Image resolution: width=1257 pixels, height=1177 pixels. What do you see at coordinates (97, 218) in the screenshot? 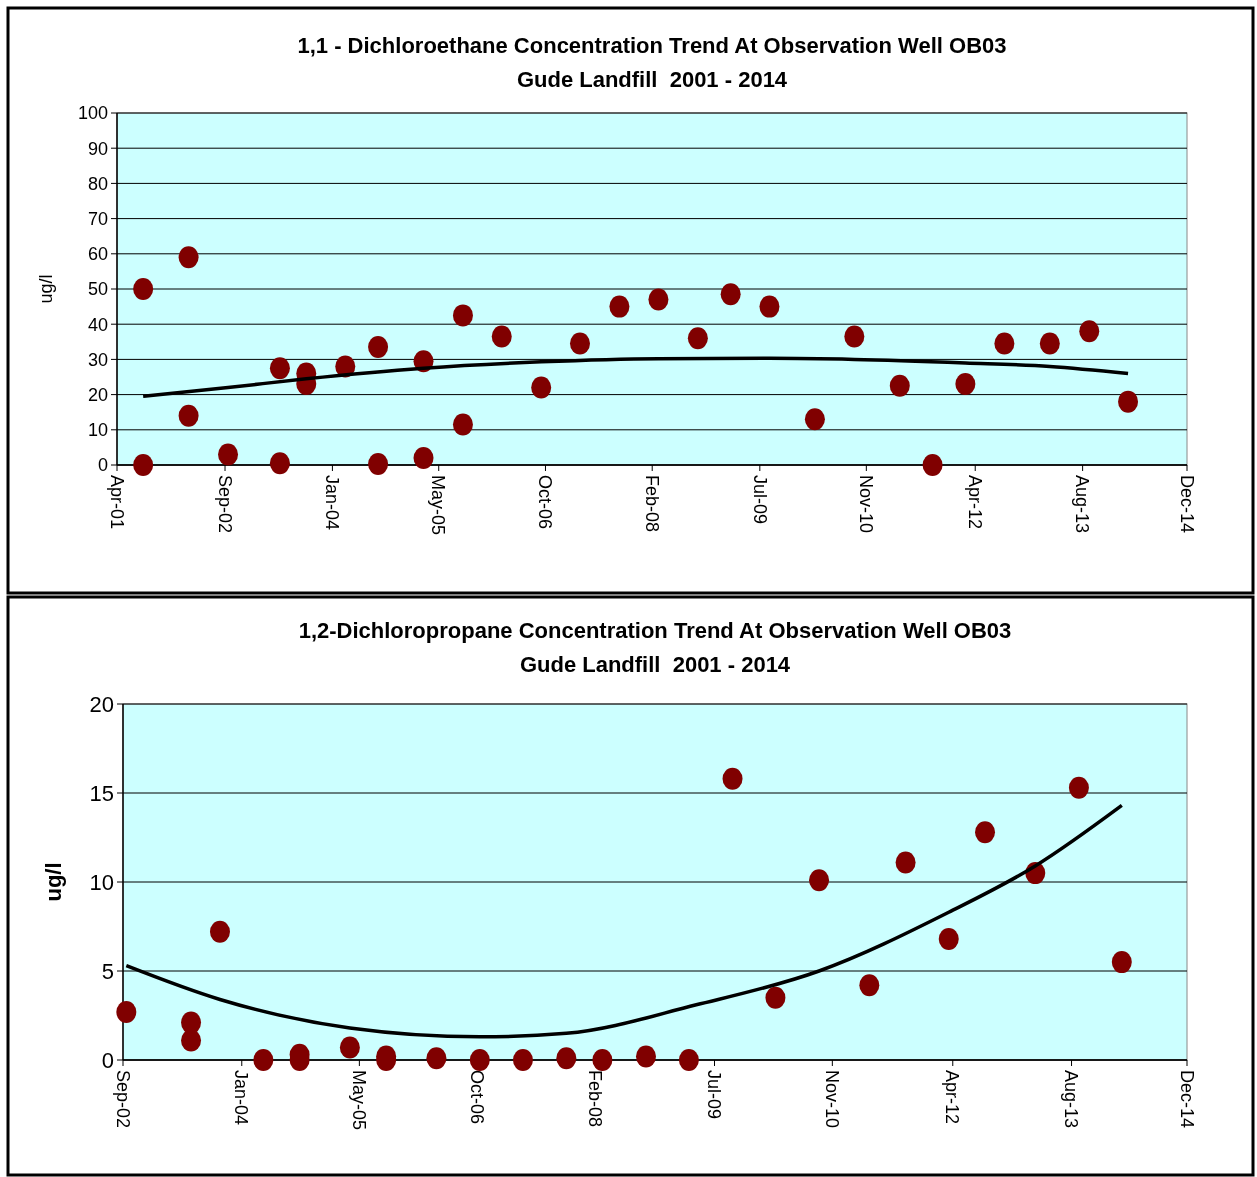
I see `y-tick-label: 70` at bounding box center [97, 218].